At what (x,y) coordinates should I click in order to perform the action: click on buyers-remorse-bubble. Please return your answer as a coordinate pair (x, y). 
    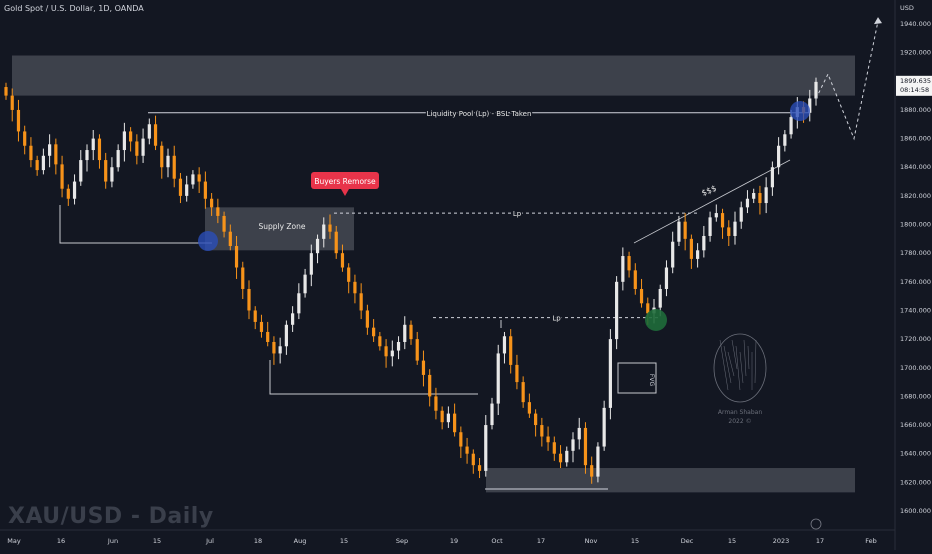
    Looking at the image, I should click on (345, 180).